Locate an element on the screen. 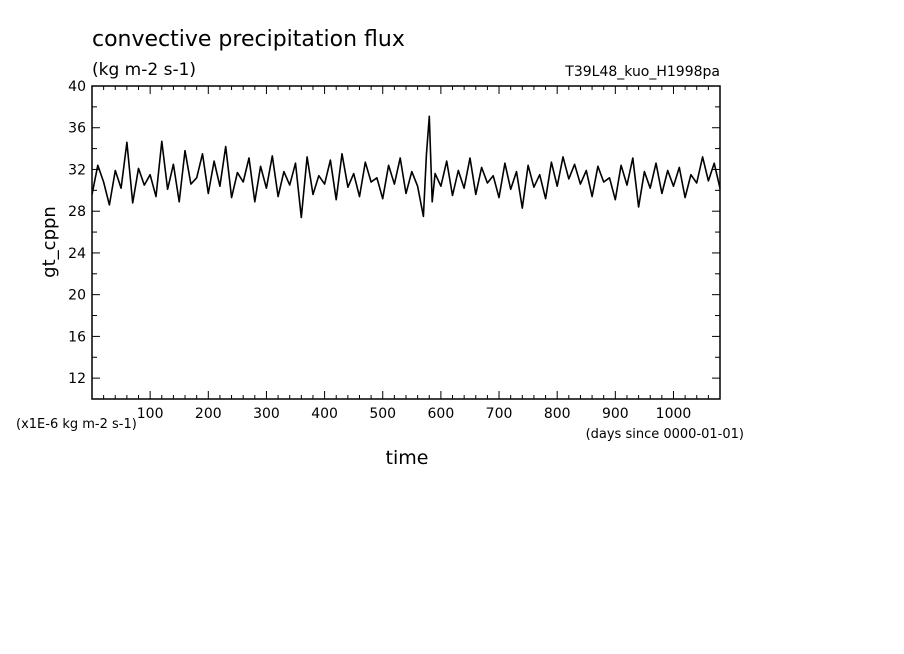 This screenshot has height=654, width=904. y-tick-label: 16 is located at coordinates (77, 337).